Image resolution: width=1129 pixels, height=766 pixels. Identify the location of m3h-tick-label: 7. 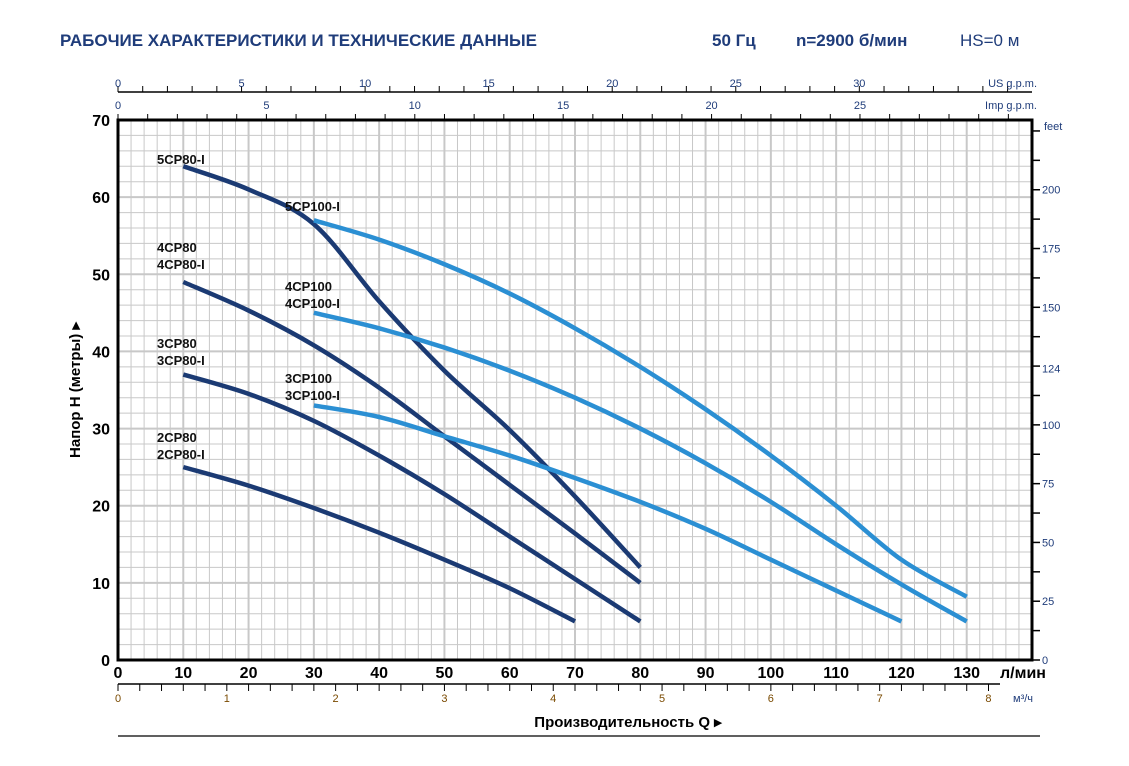
(880, 699).